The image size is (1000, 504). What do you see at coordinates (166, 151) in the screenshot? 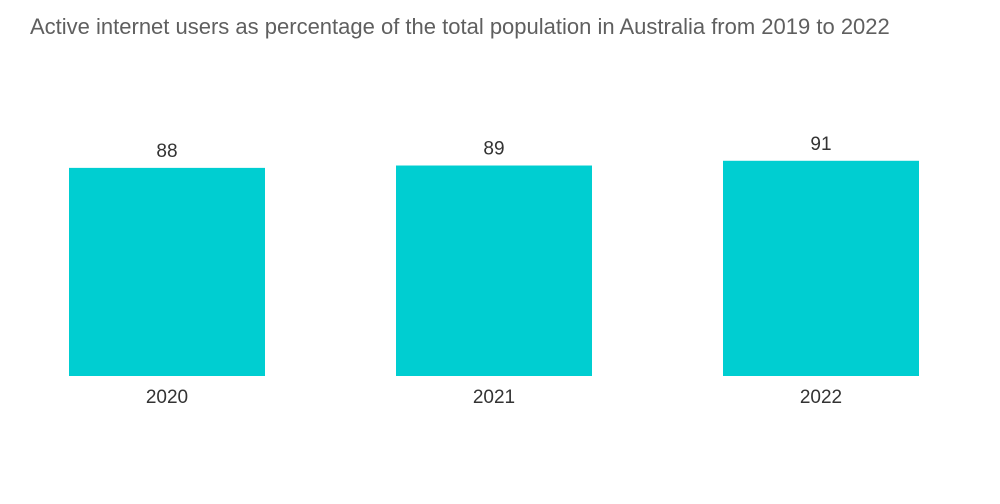
I see `value-label-2020: 88` at bounding box center [166, 151].